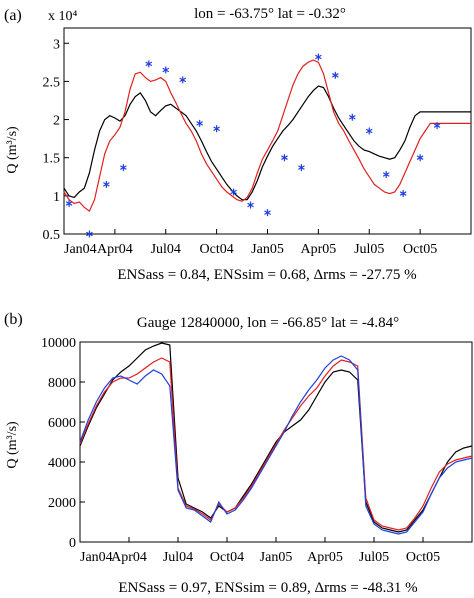 Image resolution: width=474 pixels, height=598 pixels. I want to click on y-tick-label: 6000, so click(62, 423).